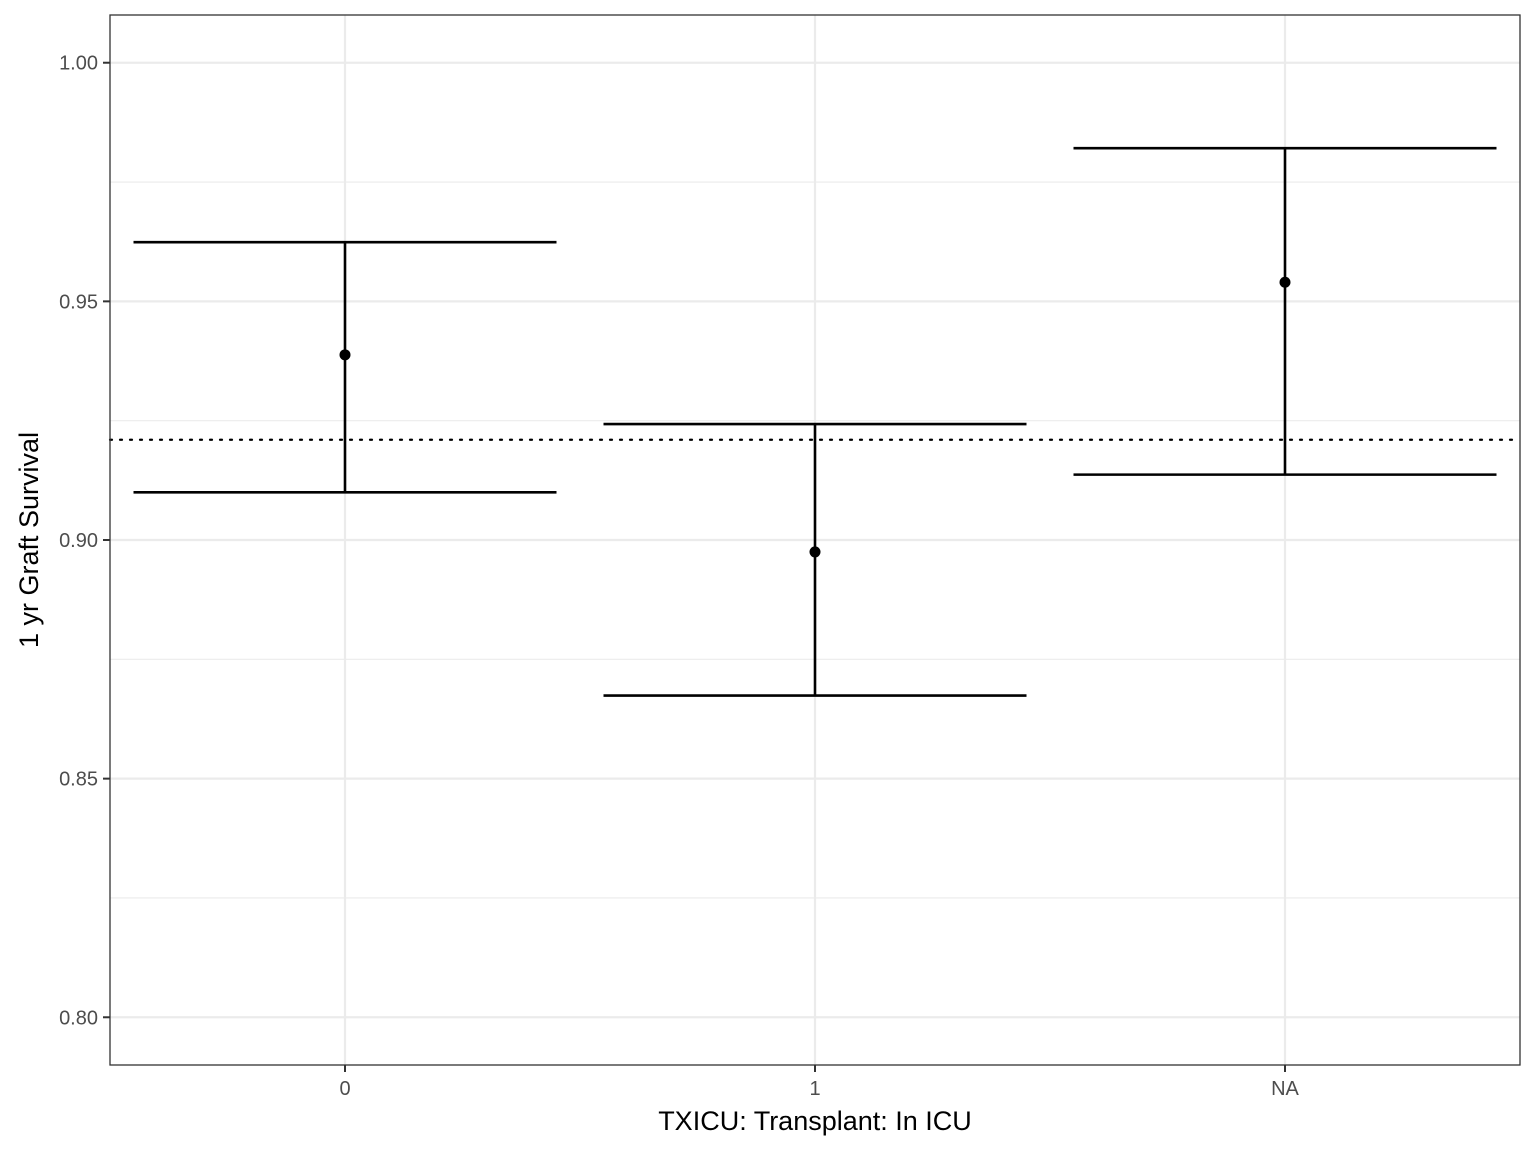 The width and height of the screenshot is (1536, 1152). I want to click on x-tick-label: 0, so click(344, 1089).